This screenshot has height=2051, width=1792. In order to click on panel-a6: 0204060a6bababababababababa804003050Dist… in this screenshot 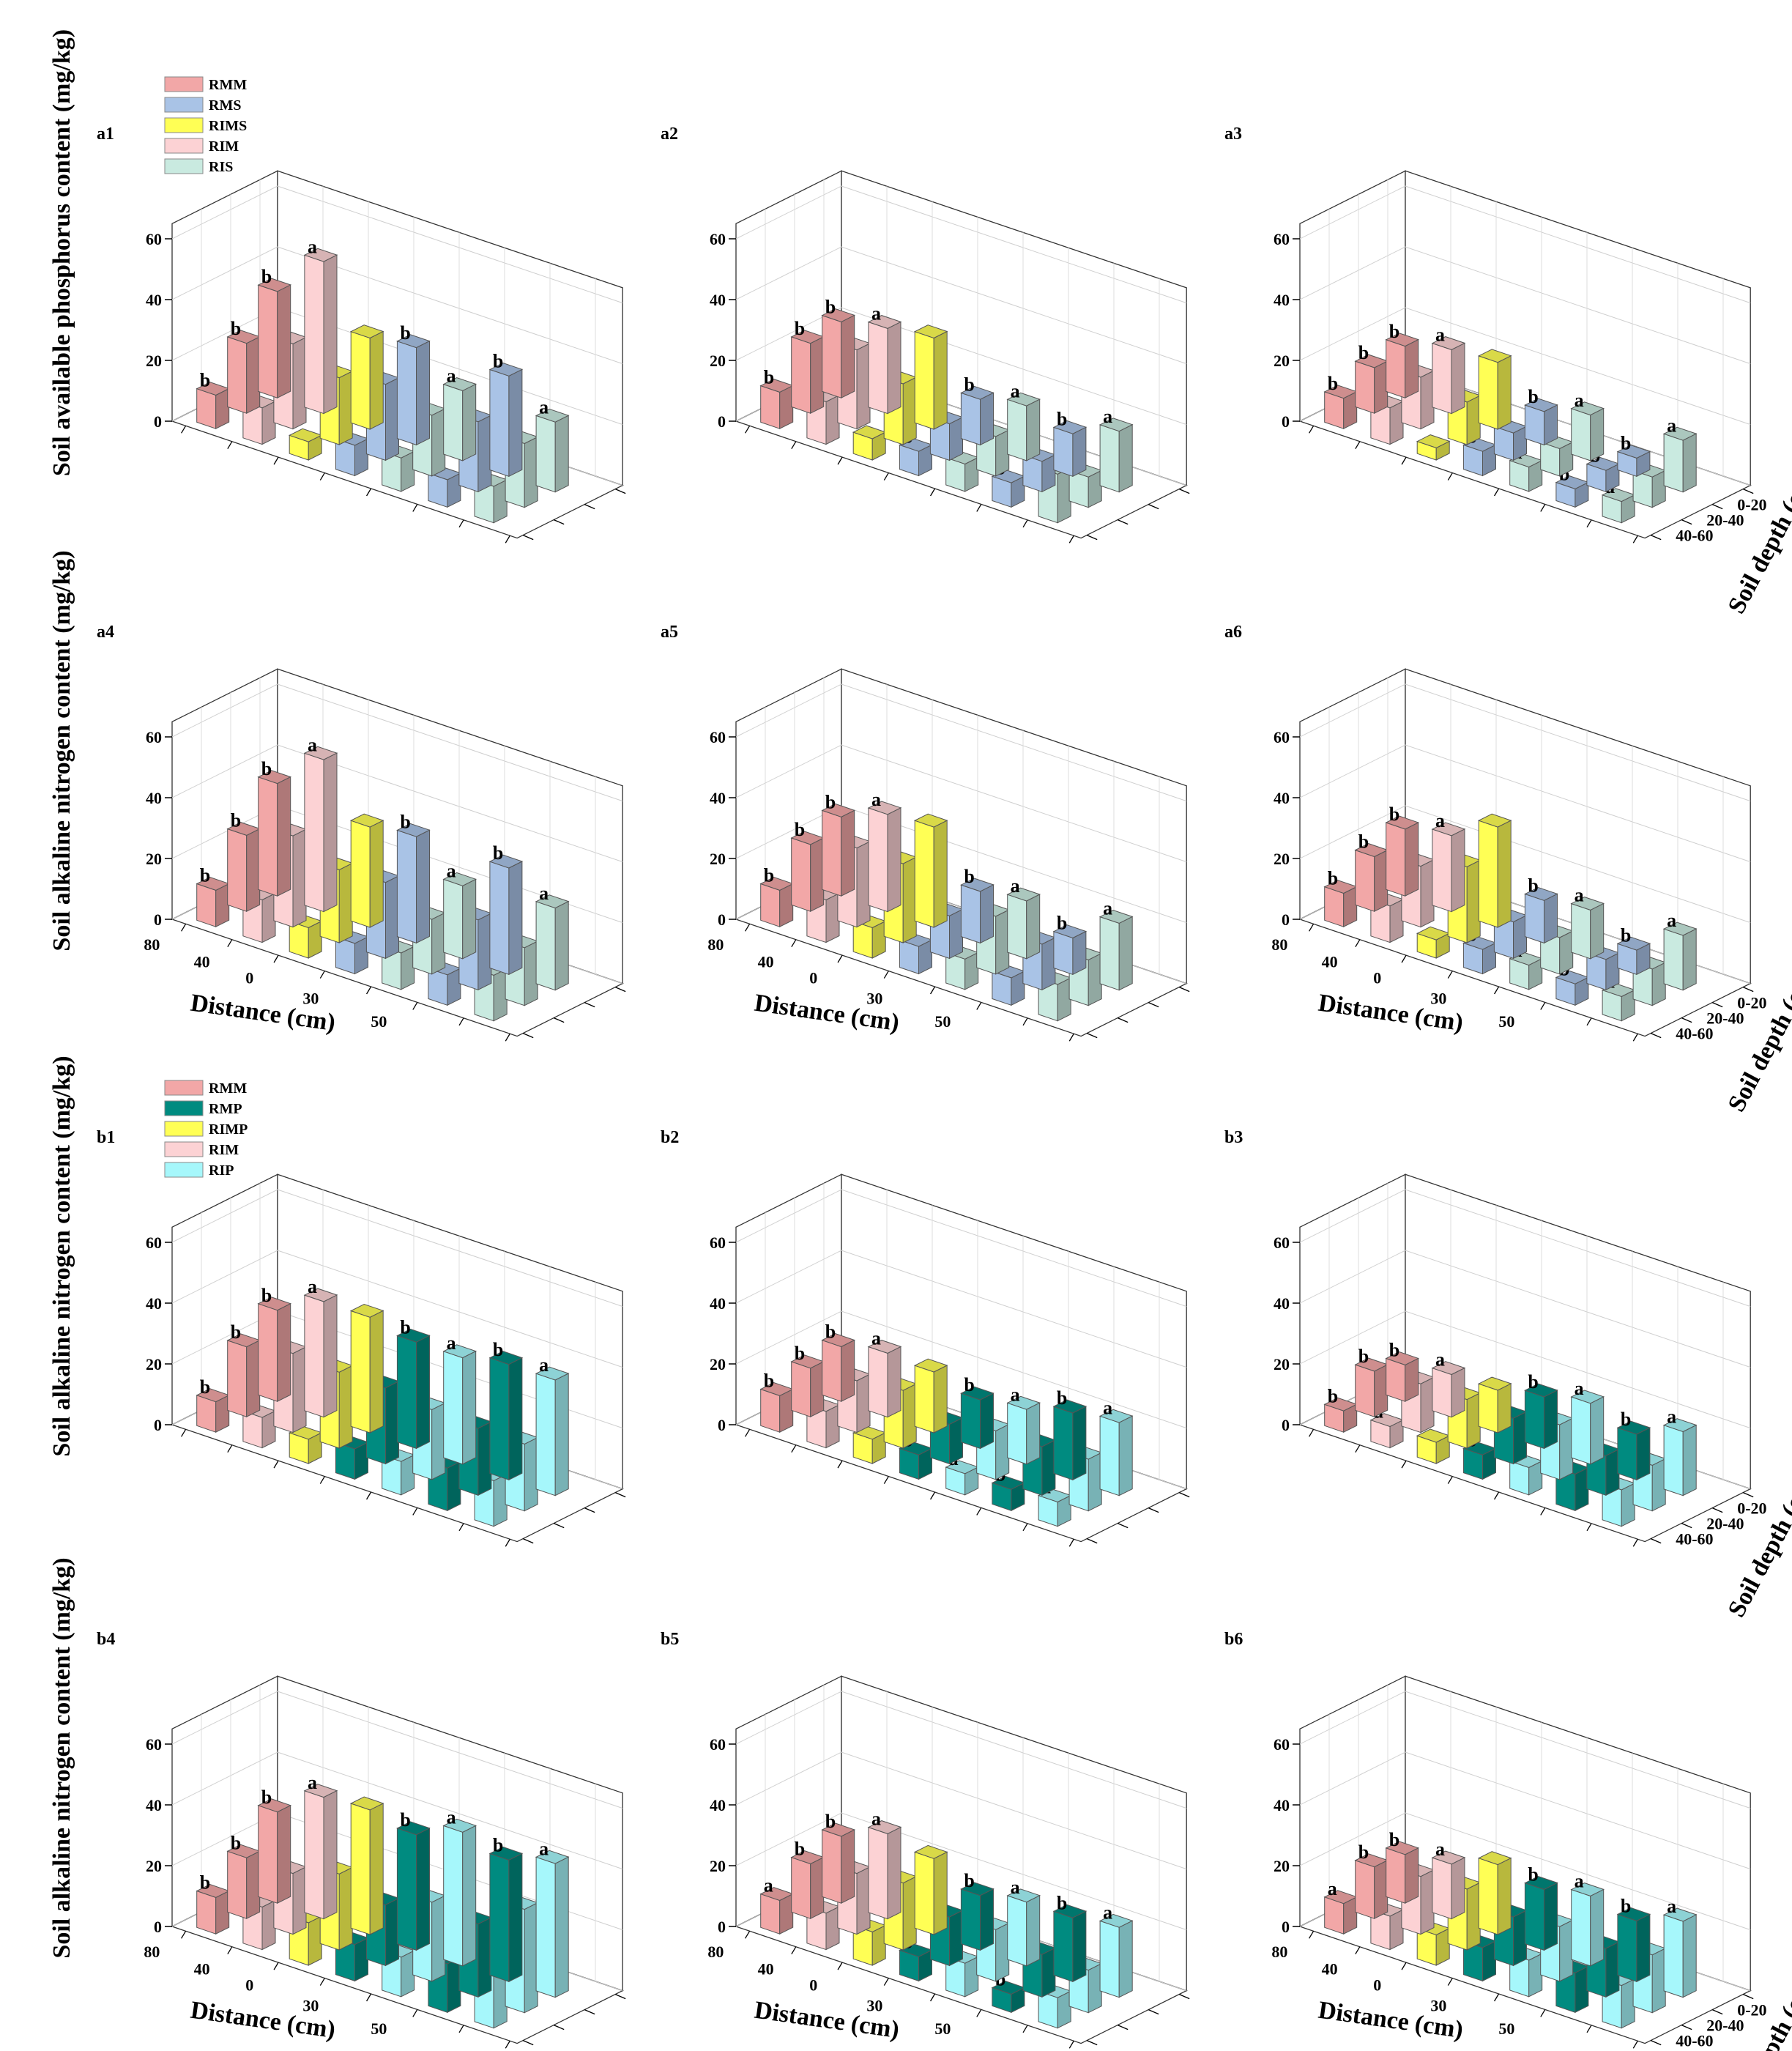, I will do `click(1508, 870)`.